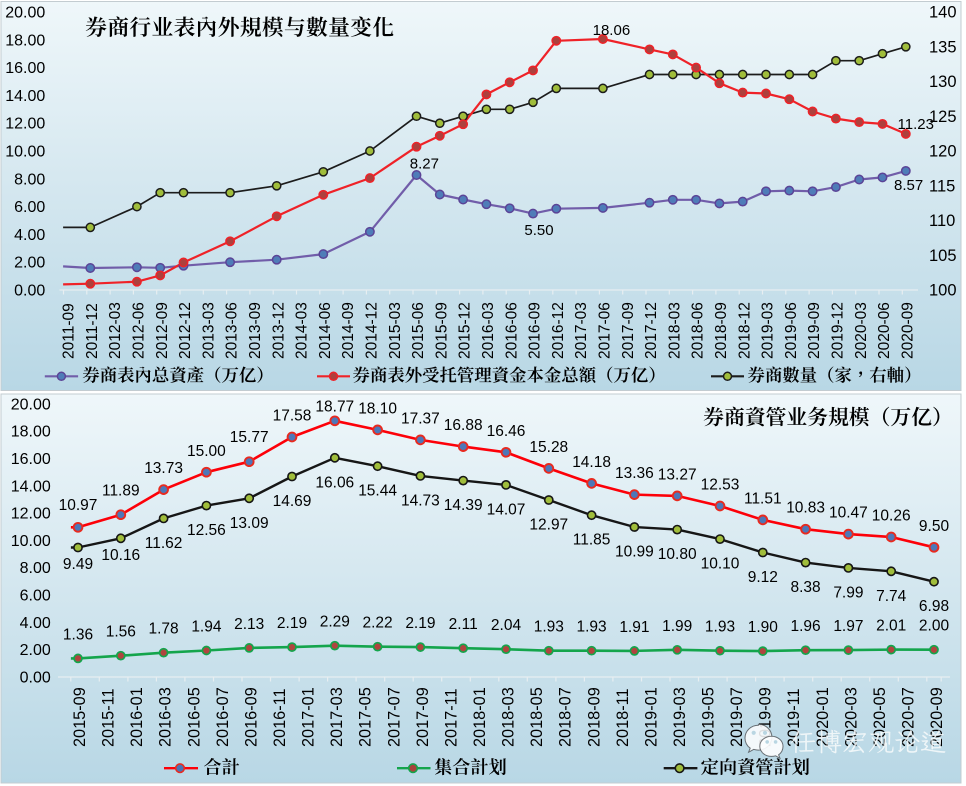 This screenshot has width=966, height=786. What do you see at coordinates (35, 623) in the screenshot?
I see `svg-text: 4.00` at bounding box center [35, 623].